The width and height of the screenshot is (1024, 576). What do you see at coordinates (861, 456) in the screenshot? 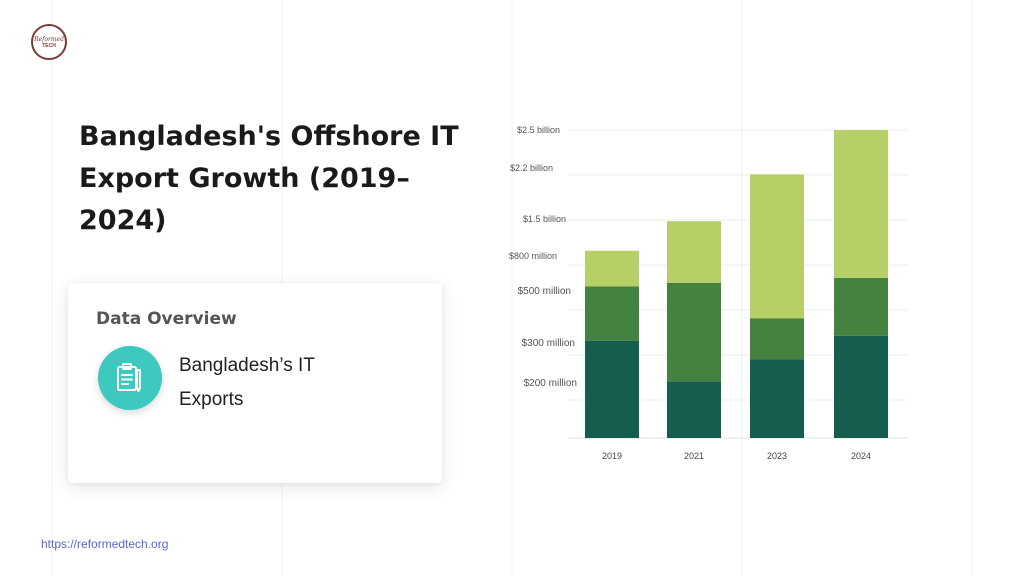
I see `x-tick-label: 2024` at bounding box center [861, 456].